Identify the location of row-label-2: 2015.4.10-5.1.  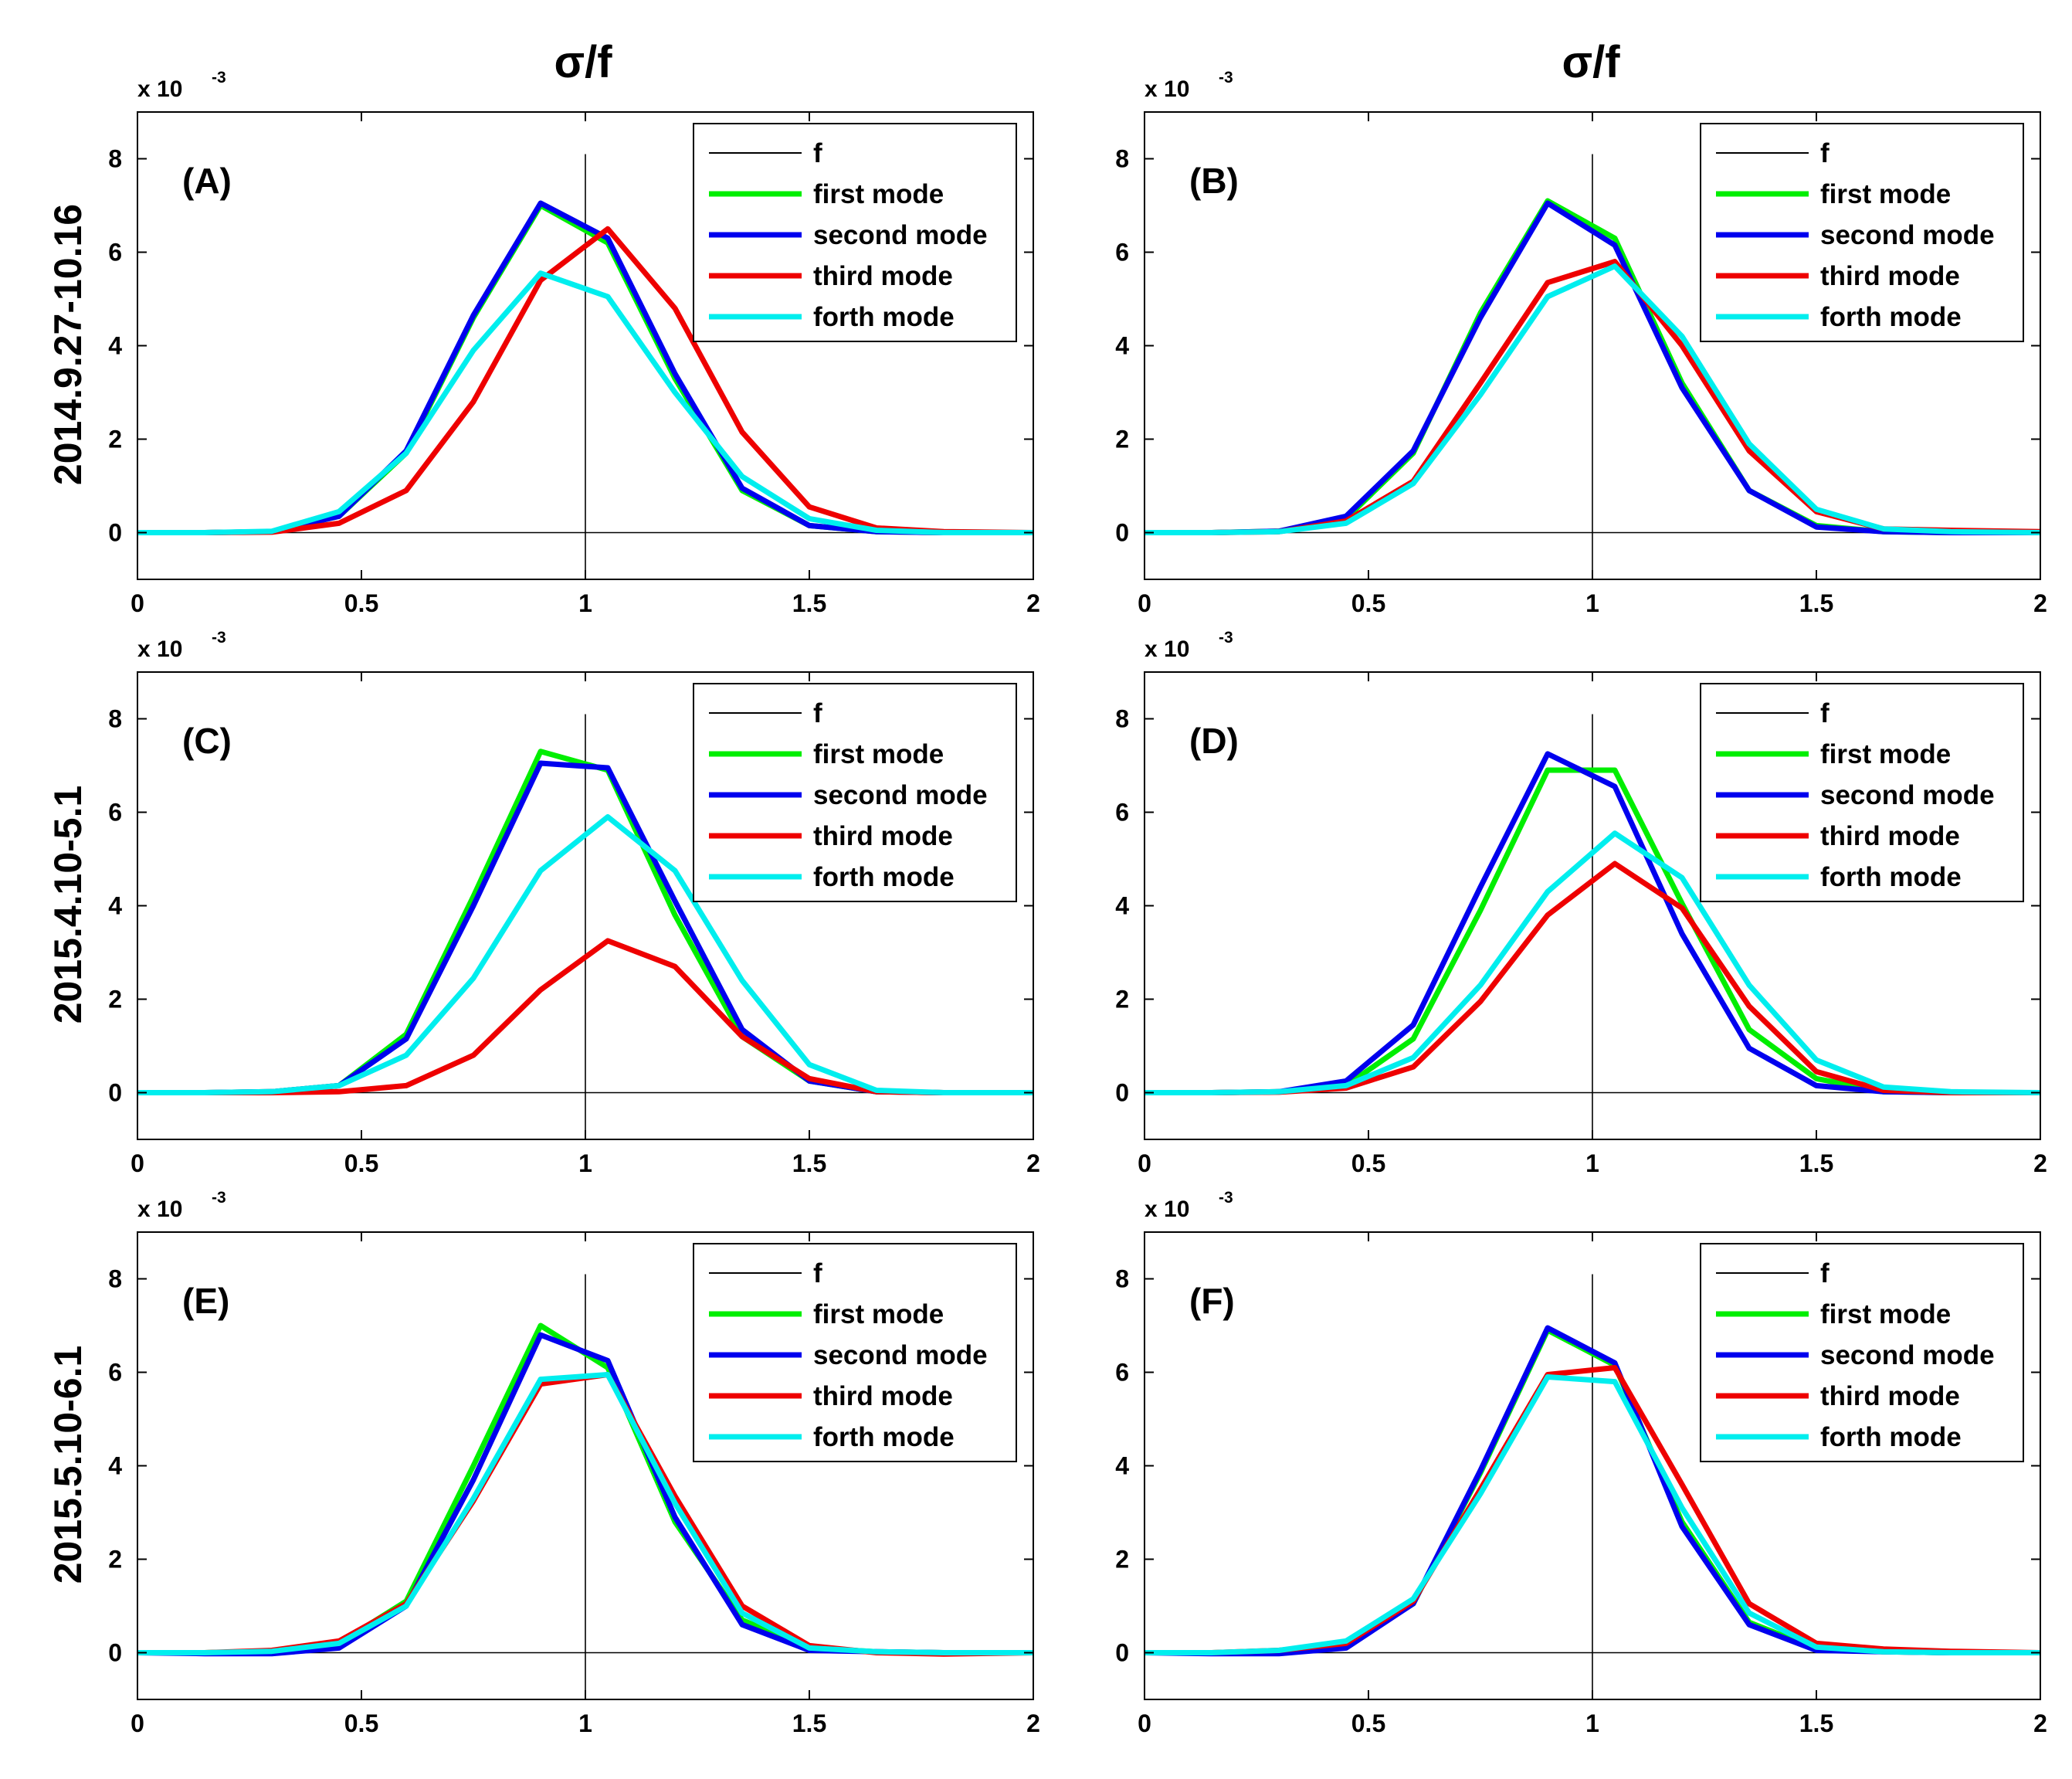
(68, 905).